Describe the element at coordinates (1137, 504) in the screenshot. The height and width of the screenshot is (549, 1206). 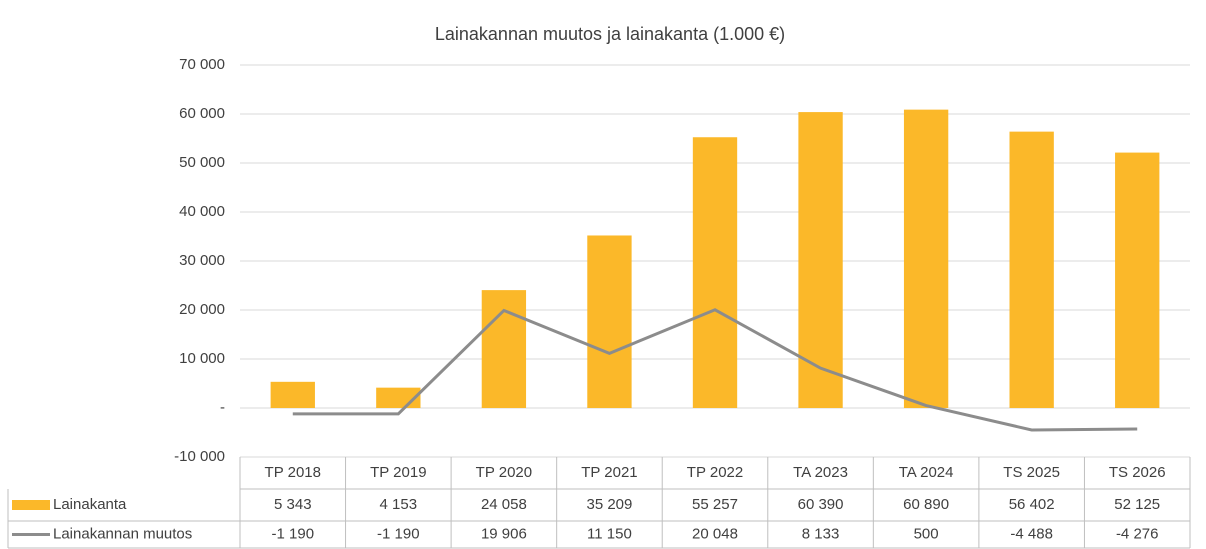
I see `table-value: 52 125` at that location.